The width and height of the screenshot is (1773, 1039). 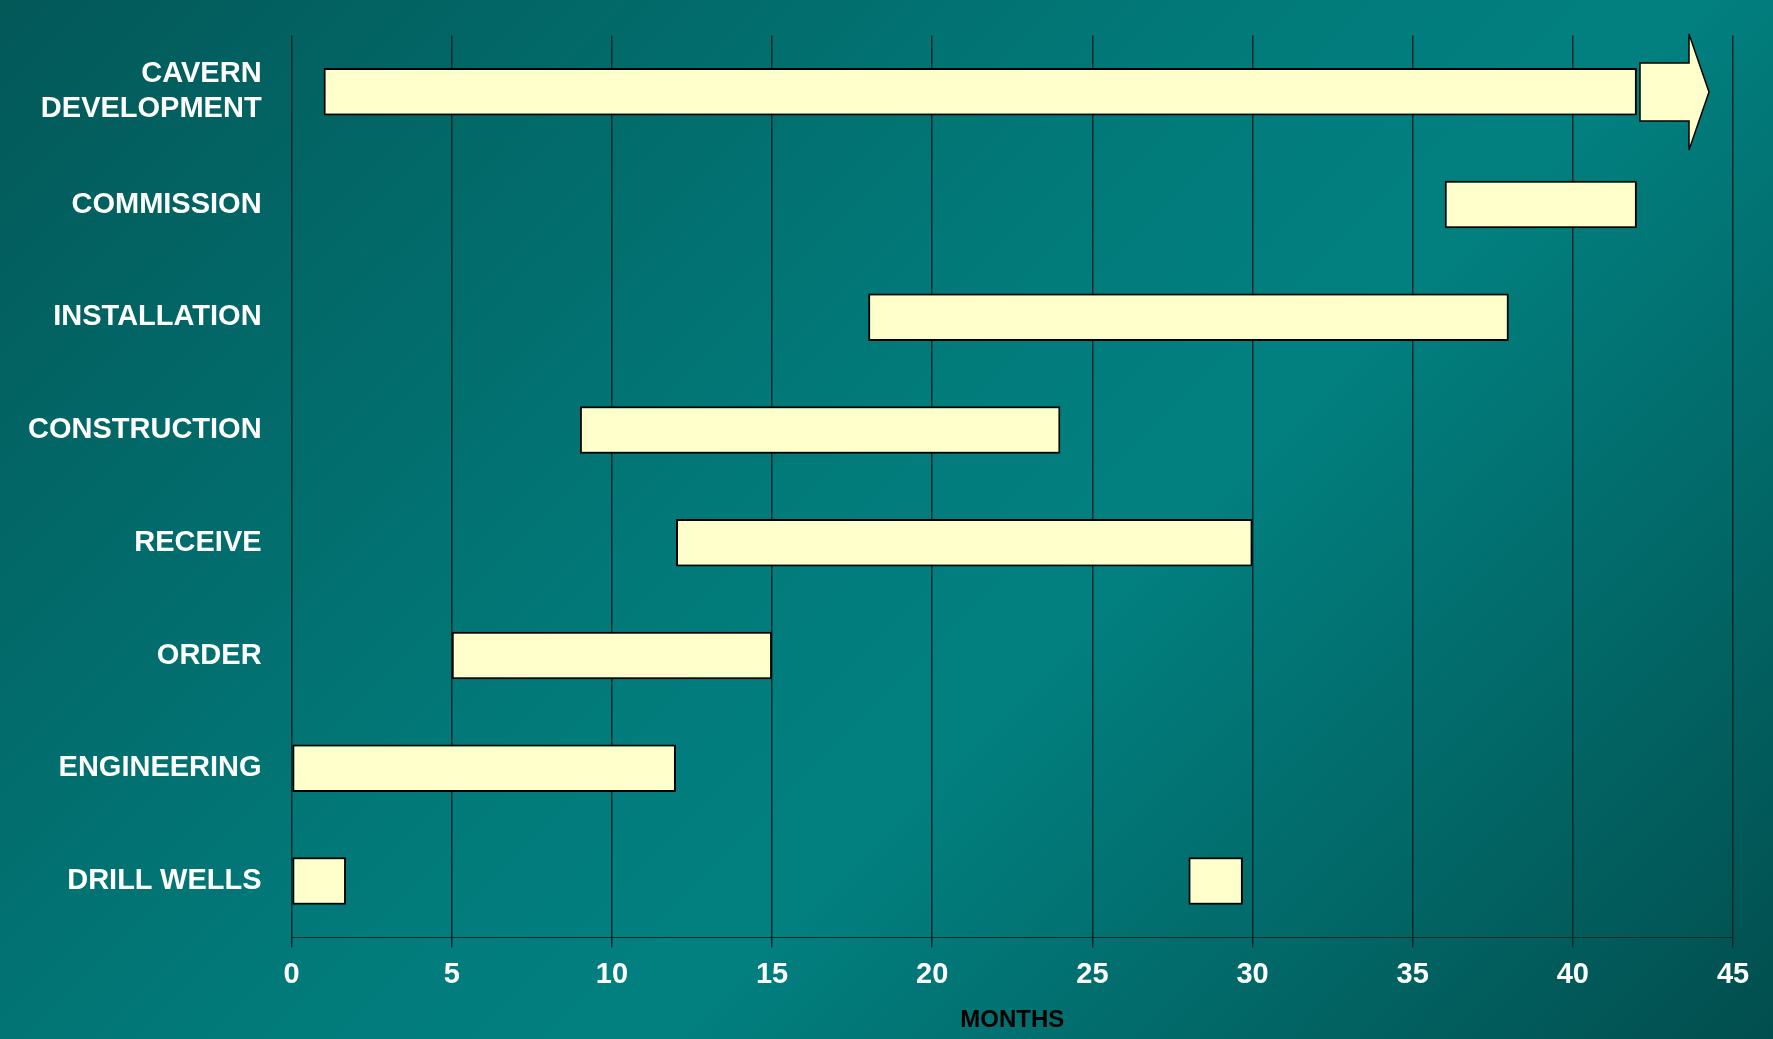 What do you see at coordinates (160, 766) in the screenshot?
I see `y-tick-label: ENGINEERING` at bounding box center [160, 766].